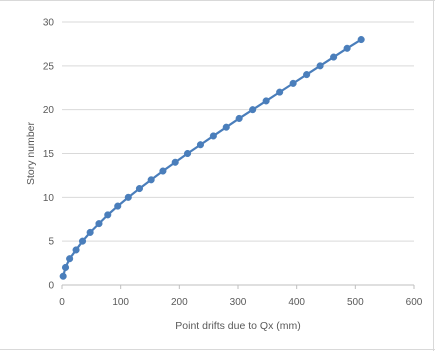 This screenshot has width=435, height=351. What do you see at coordinates (49, 110) in the screenshot?
I see `y-tick-label: 20` at bounding box center [49, 110].